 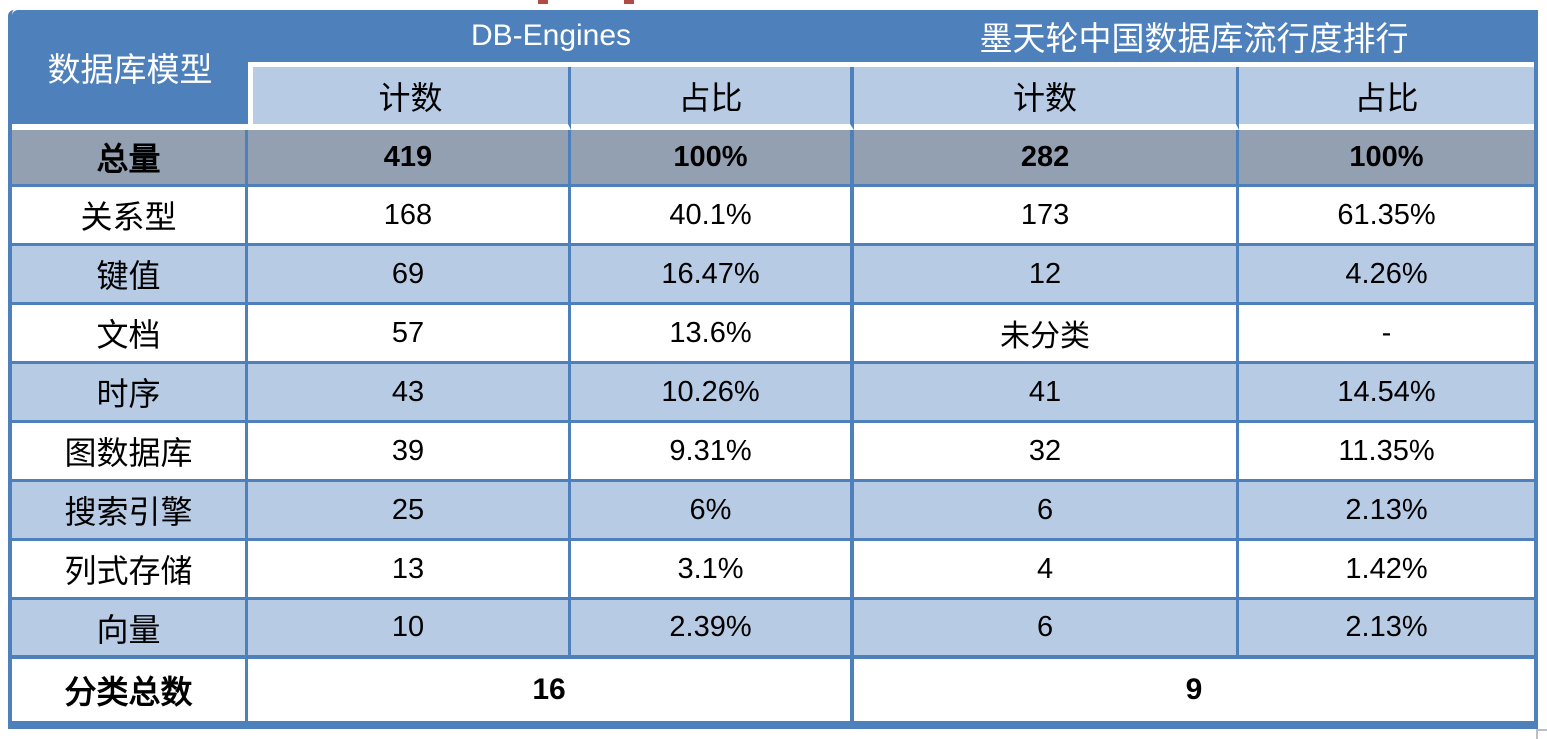 I want to click on table-row: 向量 10 2.39% 6 2.13%, so click(x=773, y=629).